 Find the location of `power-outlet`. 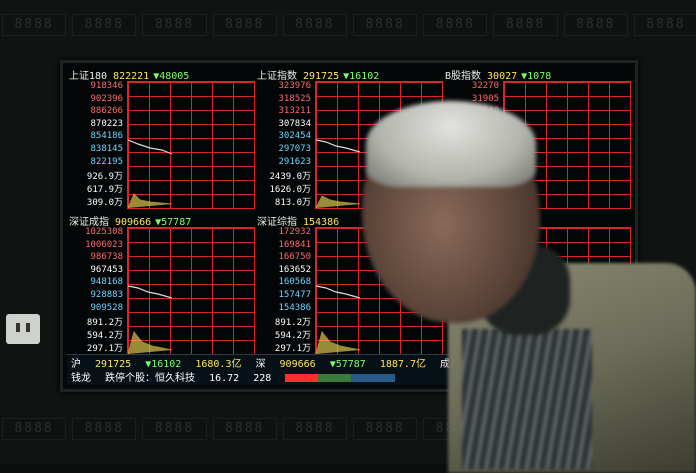

power-outlet is located at coordinates (23, 329).